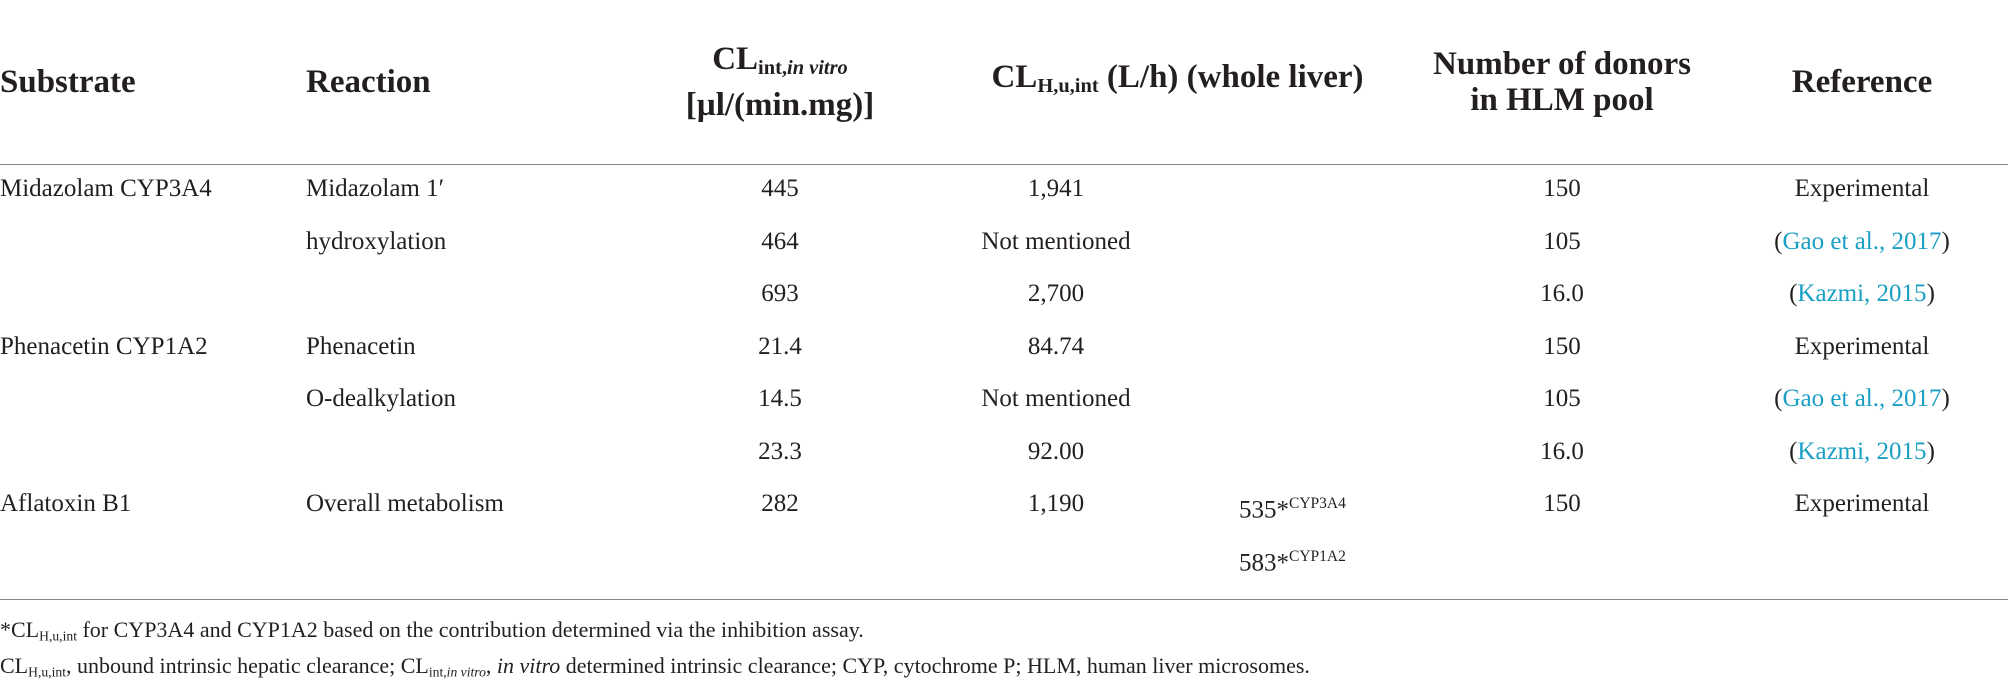 This screenshot has width=2008, height=690. Describe the element at coordinates (1004, 164) in the screenshot. I see `header-rule` at that location.